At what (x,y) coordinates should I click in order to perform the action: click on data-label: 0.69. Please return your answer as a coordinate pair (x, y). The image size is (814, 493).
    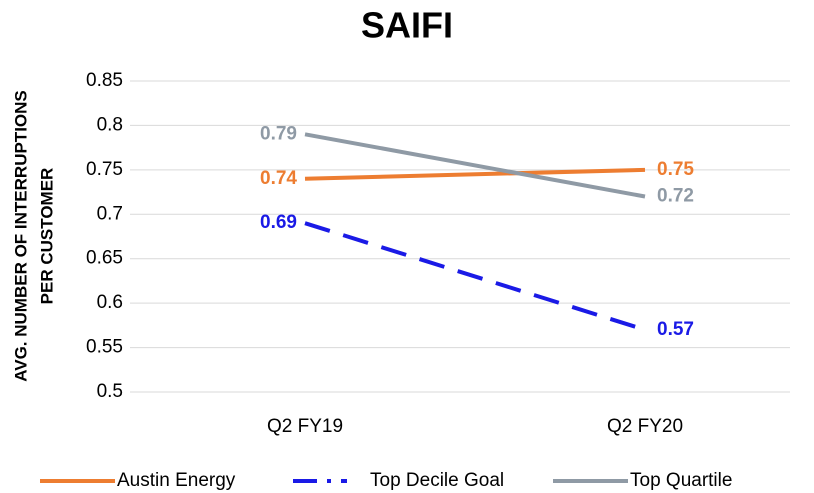
    Looking at the image, I should click on (278, 222).